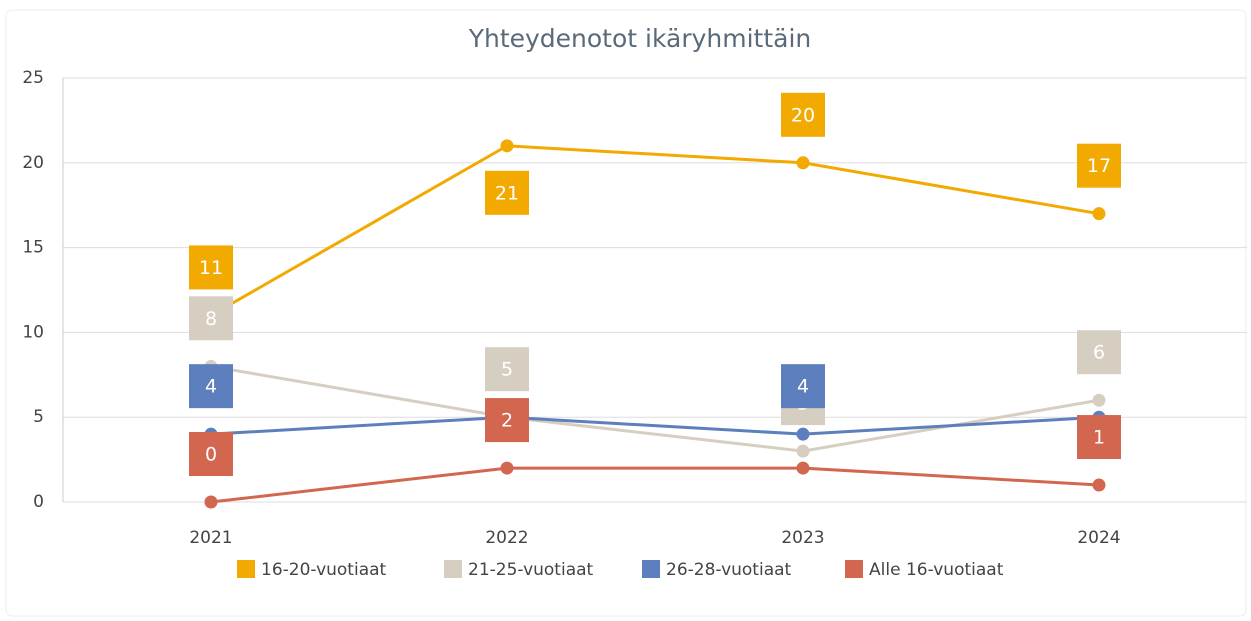 The image size is (1251, 621). I want to click on data-label: 6, so click(1099, 353).